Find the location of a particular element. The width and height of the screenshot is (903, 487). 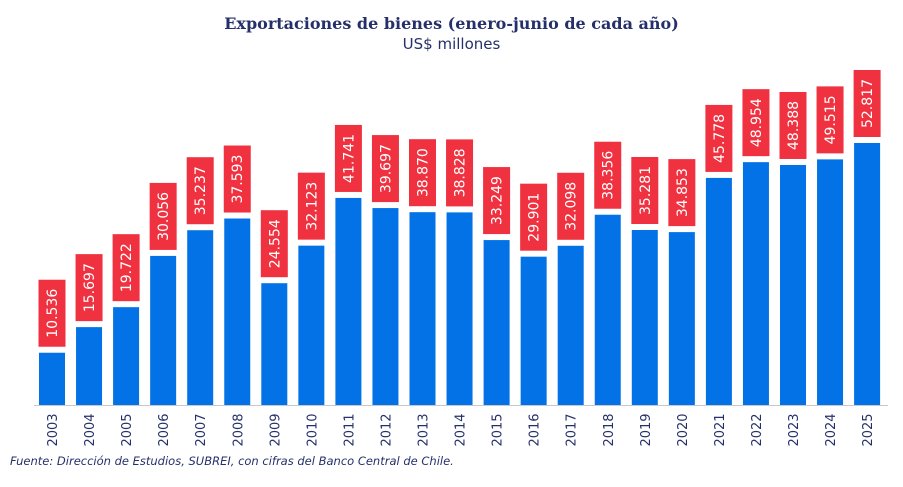

data-label-box-2014 is located at coordinates (460, 173).